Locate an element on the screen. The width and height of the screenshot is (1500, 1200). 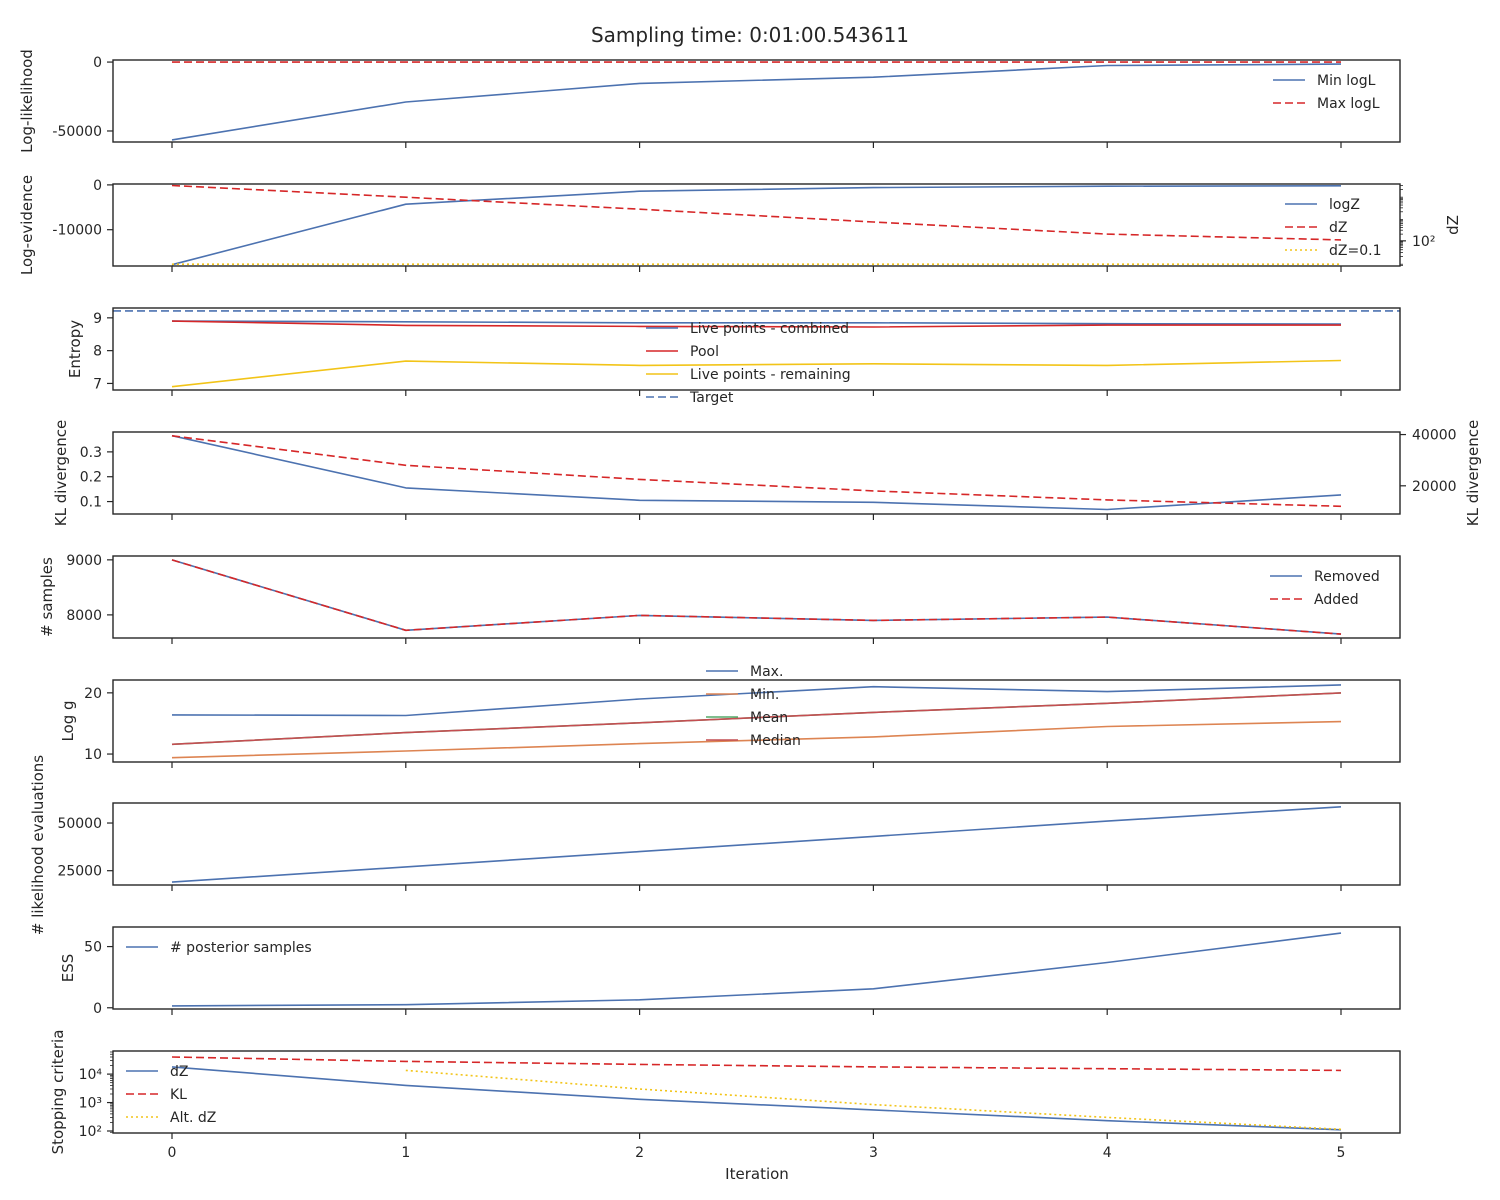
y-tick-label: 50000 is located at coordinates (79, 824).